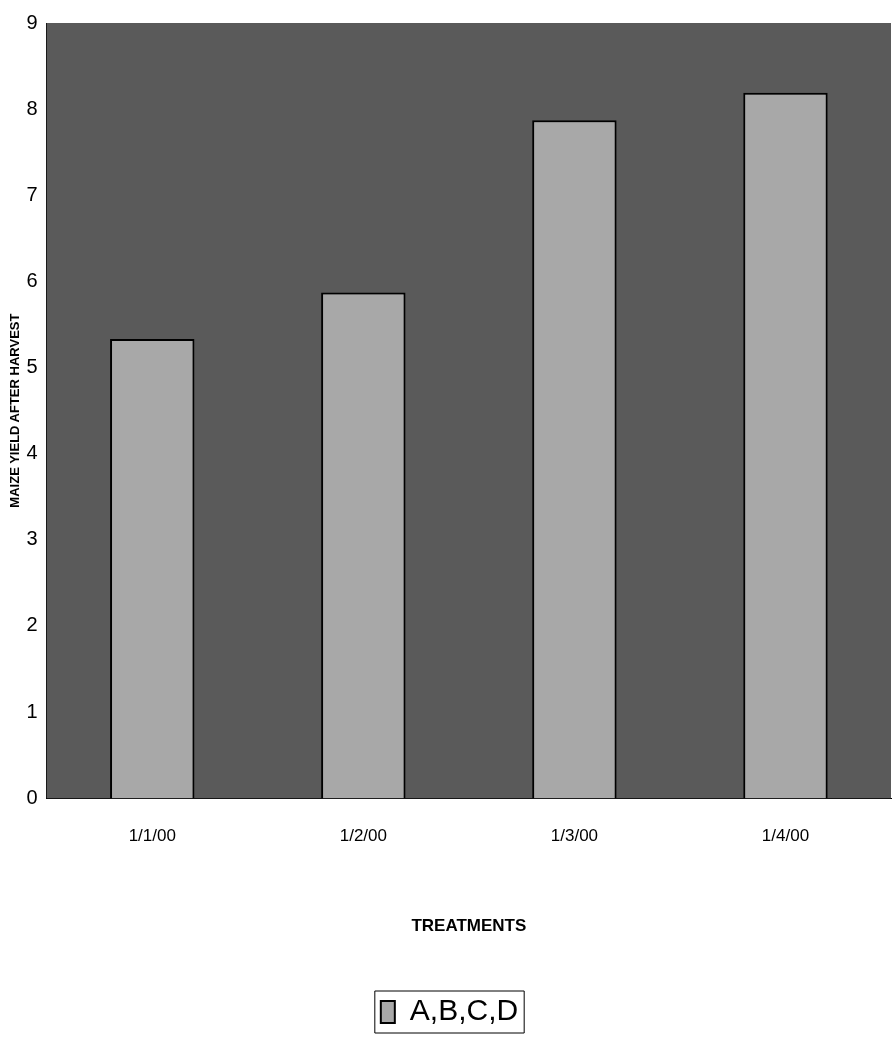  I want to click on y-tick-label: 5, so click(32, 366).